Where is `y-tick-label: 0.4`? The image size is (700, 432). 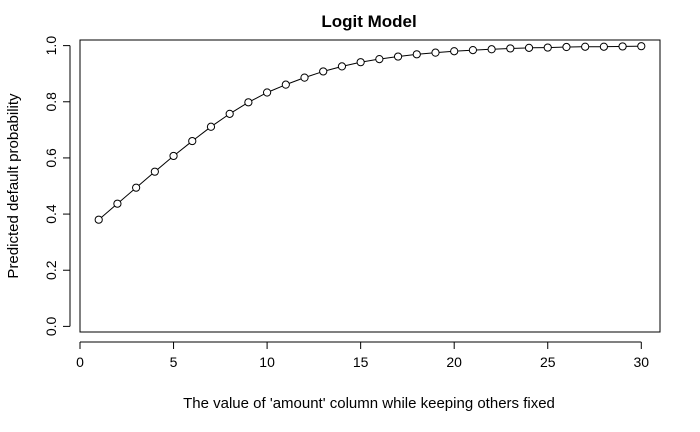 y-tick-label: 0.4 is located at coordinates (51, 214).